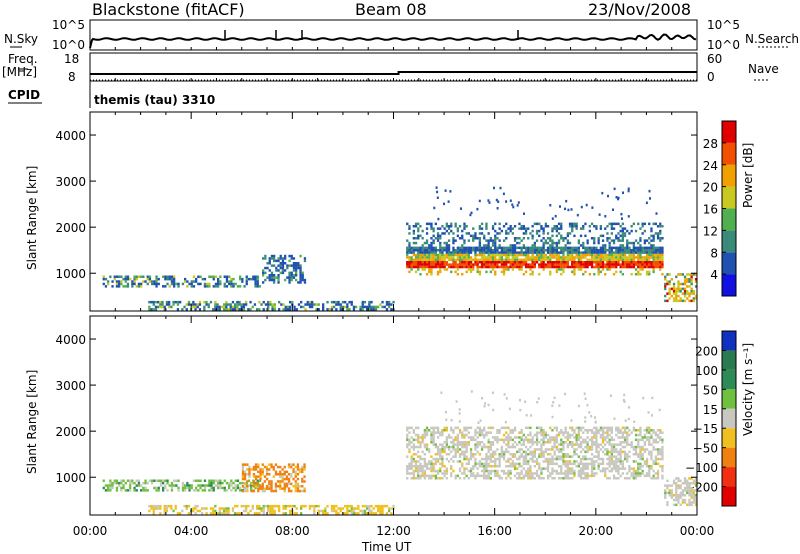  I want to click on freq-tick-bottom: 8, so click(72, 77).